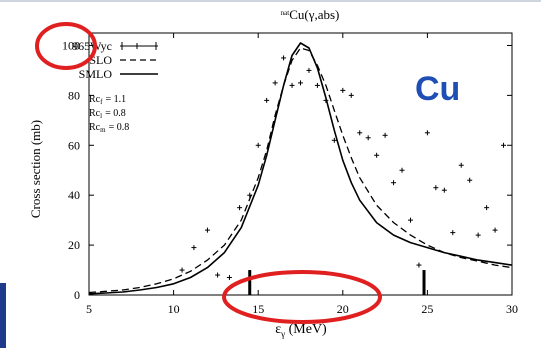 This screenshot has width=541, height=348. Describe the element at coordinates (174, 309) in the screenshot. I see `x-tick-label: 10` at that location.